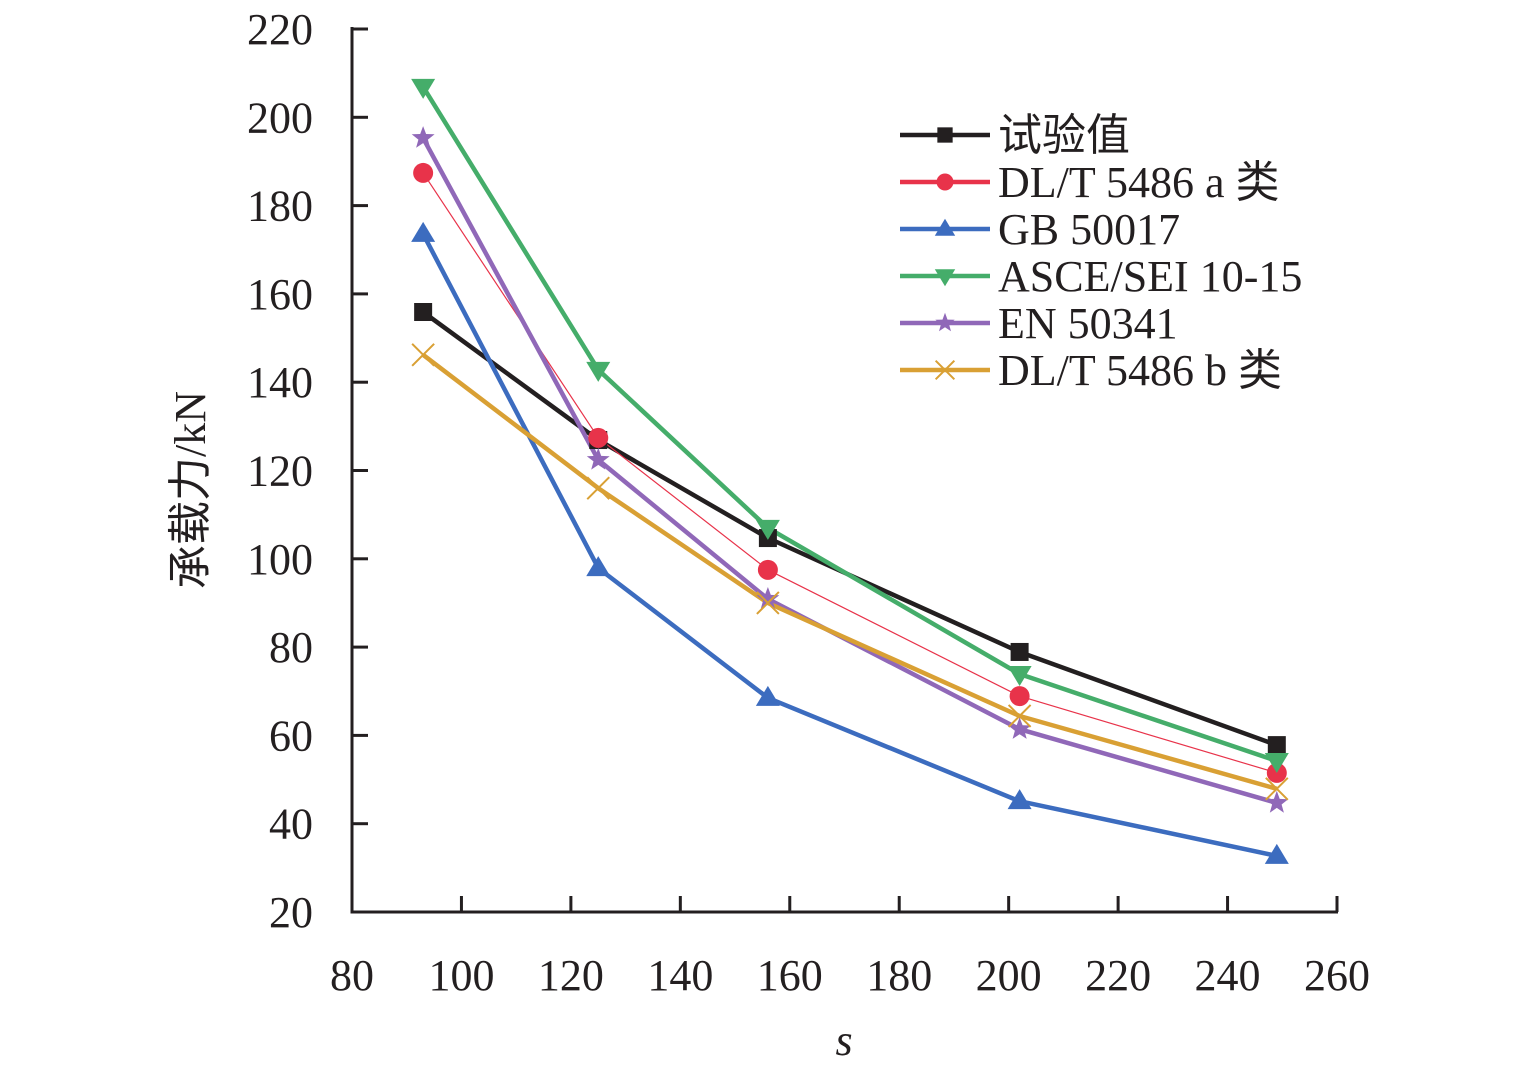 The height and width of the screenshot is (1077, 1535). What do you see at coordinates (1009, 975) in the screenshot?
I see `x-tick-label: 200` at bounding box center [1009, 975].